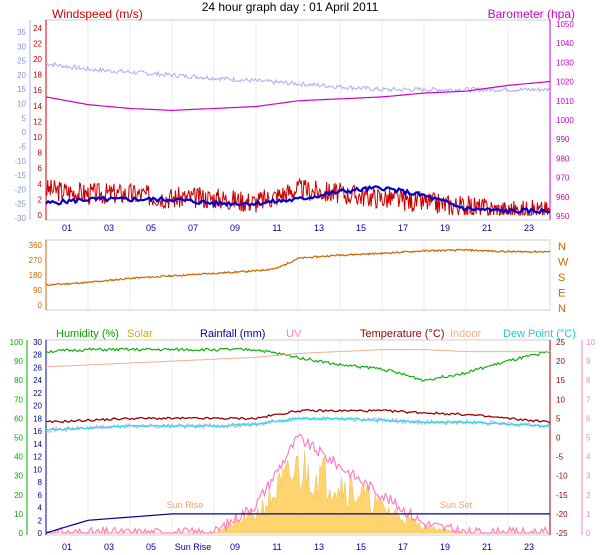 The image size is (600, 555). I want to click on temp-tick-label: 0, so click(558, 438).